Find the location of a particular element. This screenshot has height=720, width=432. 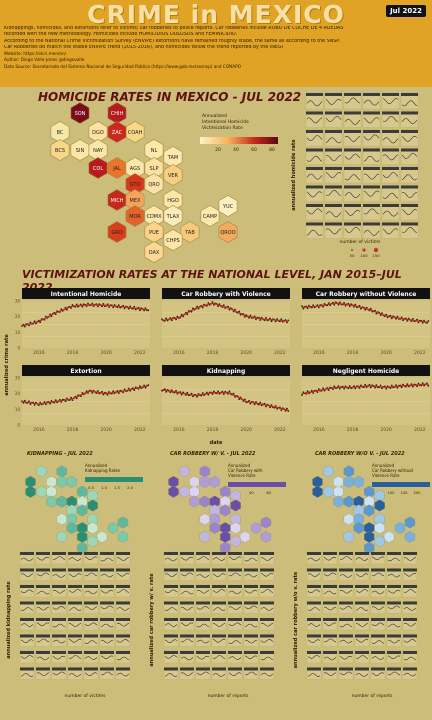

hex-label-coah: COAH is located at coordinates (135, 133).